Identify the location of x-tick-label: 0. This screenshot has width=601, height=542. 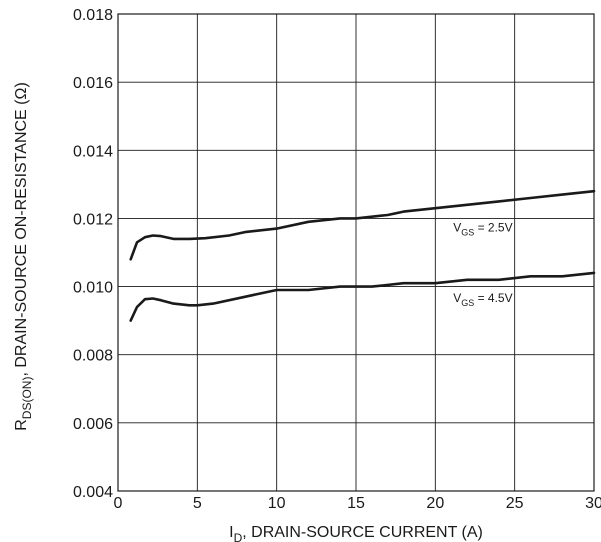
(118, 503).